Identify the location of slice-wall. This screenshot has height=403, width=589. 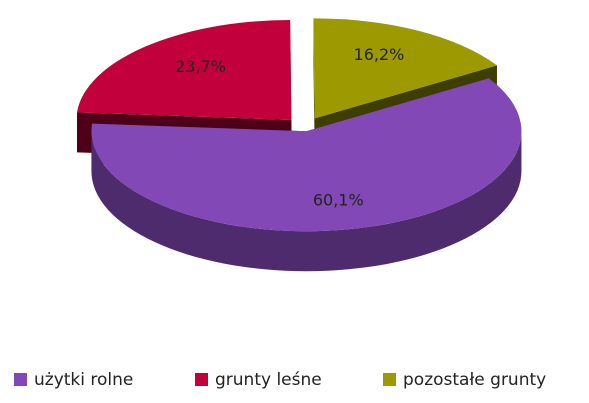
(314, 88).